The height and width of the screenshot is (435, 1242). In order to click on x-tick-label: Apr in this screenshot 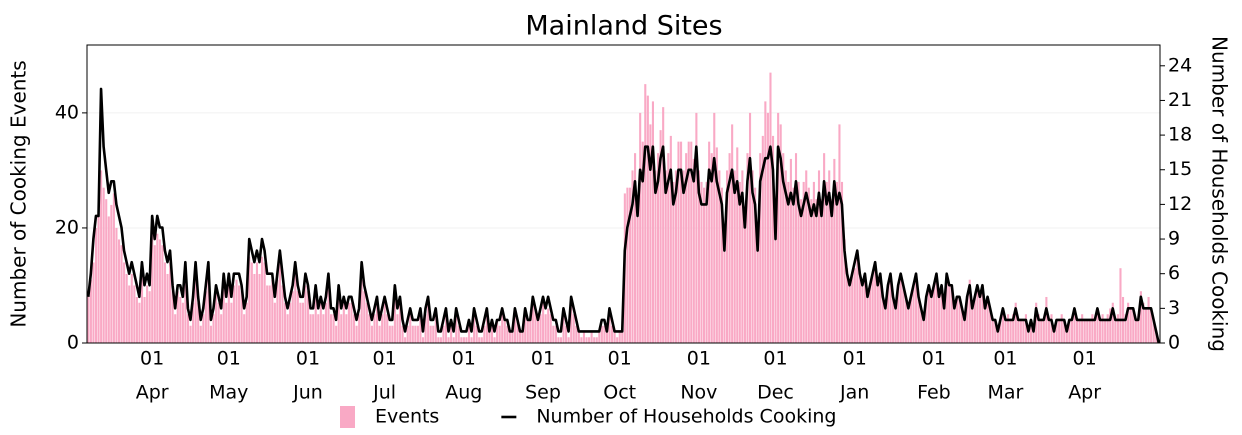, I will do `click(1084, 393)`.